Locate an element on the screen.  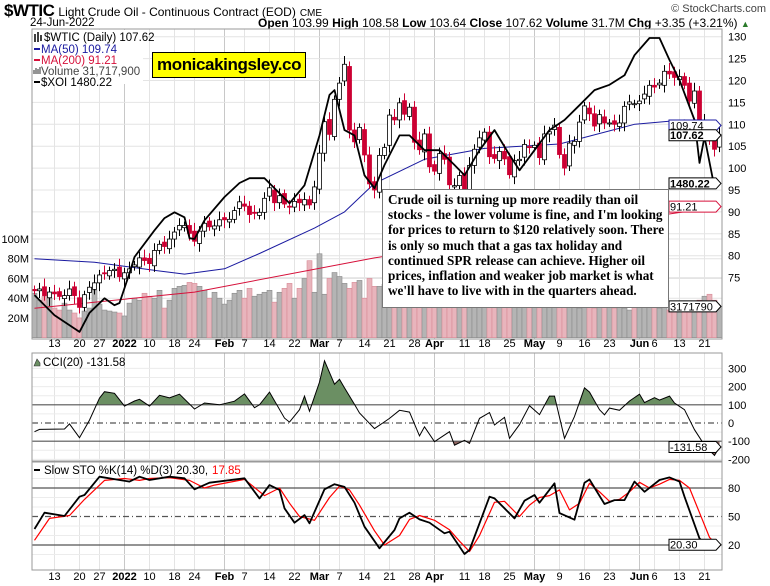
bottom-date-label: Jun is located at coordinates (640, 577).